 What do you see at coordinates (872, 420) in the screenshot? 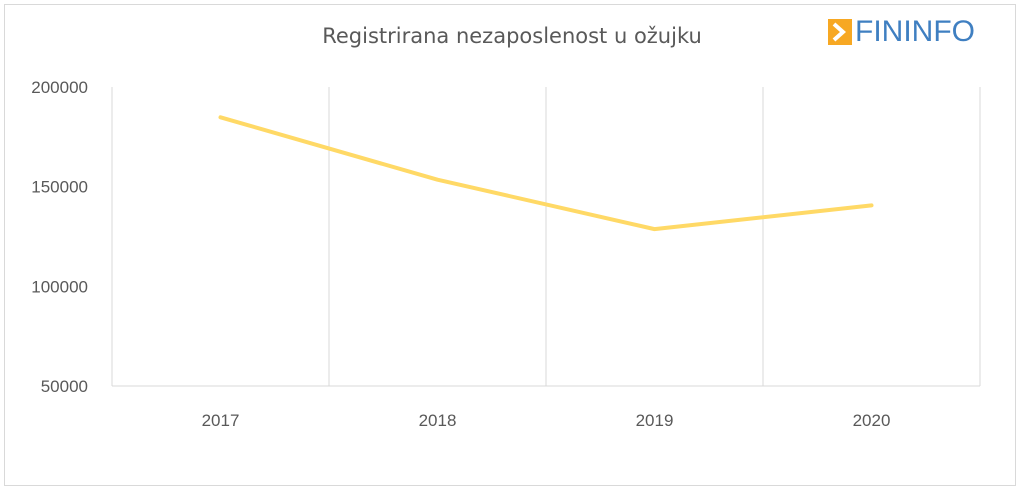
I see `x-tick-label: 2020` at bounding box center [872, 420].